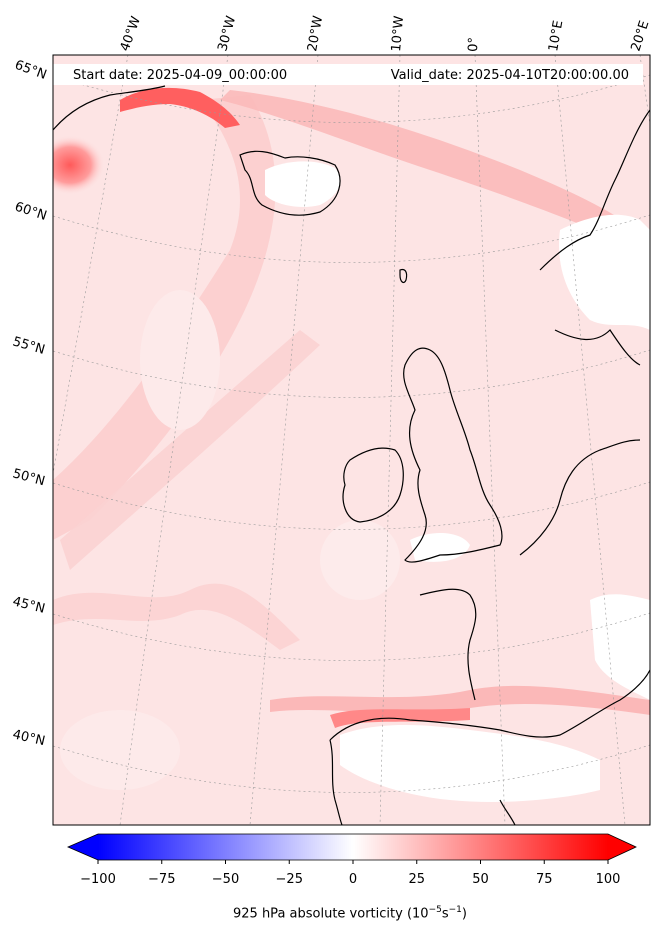 This screenshot has height=936, width=659. What do you see at coordinates (336, 782) in the screenshot?
I see `coast-portugal` at bounding box center [336, 782].